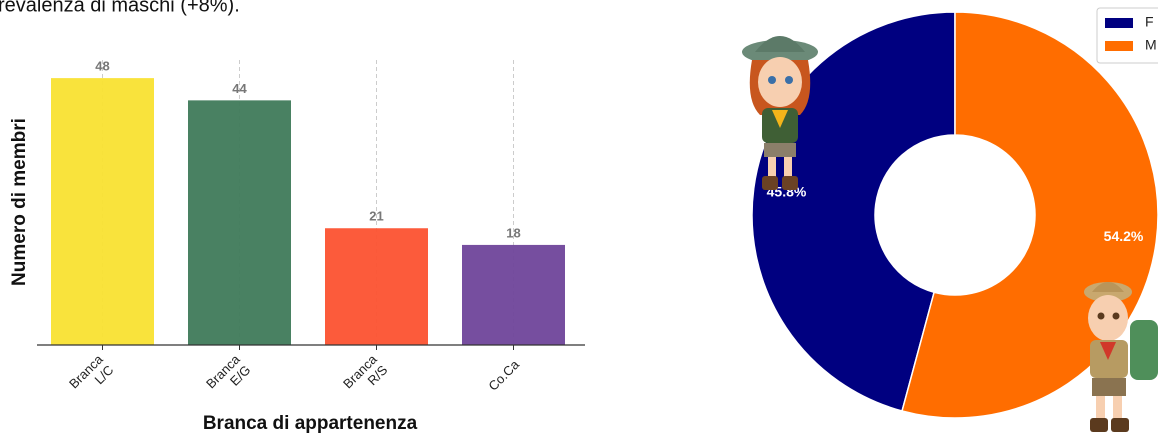 This screenshot has height=434, width=1158. I want to click on x-tick-label: BrancaE/G, so click(228, 376).